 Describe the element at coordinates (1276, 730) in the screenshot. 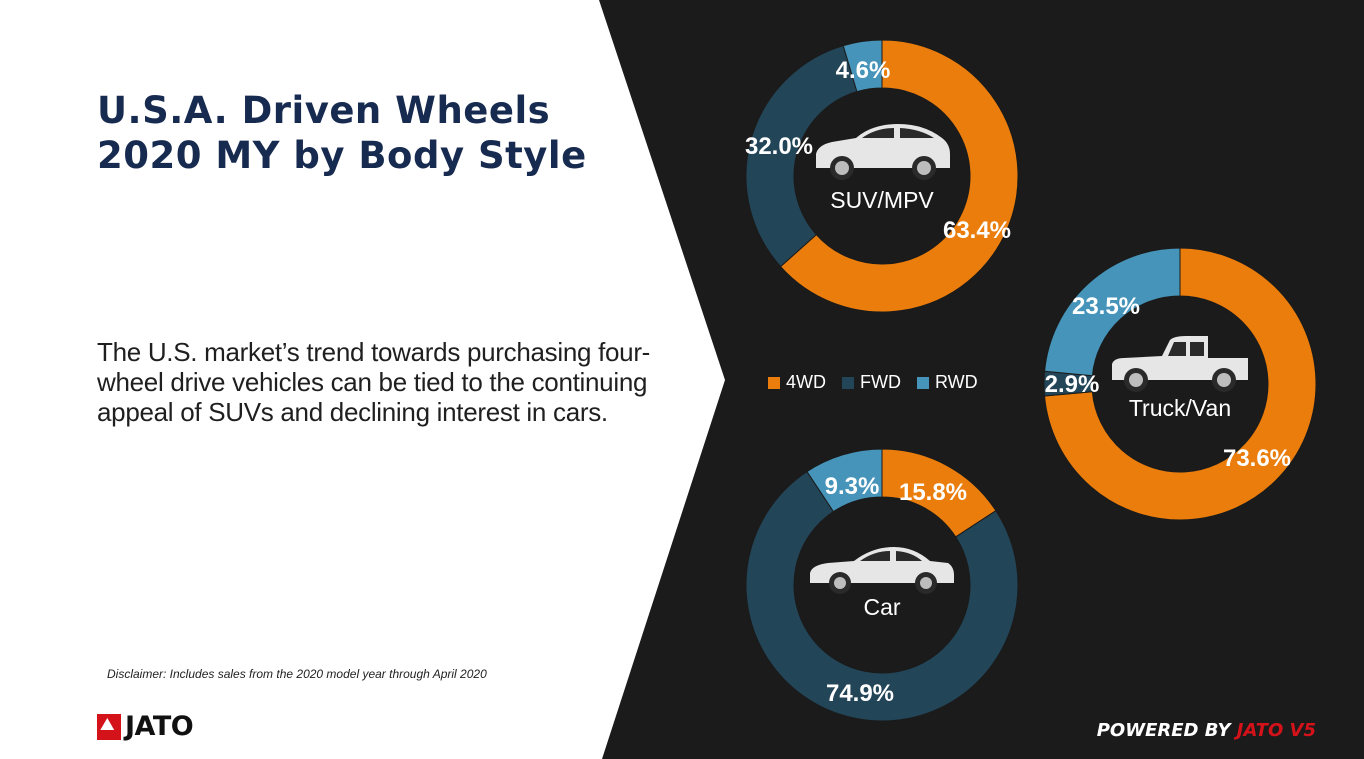

I see `powered-by-brand: JATO V5` at that location.